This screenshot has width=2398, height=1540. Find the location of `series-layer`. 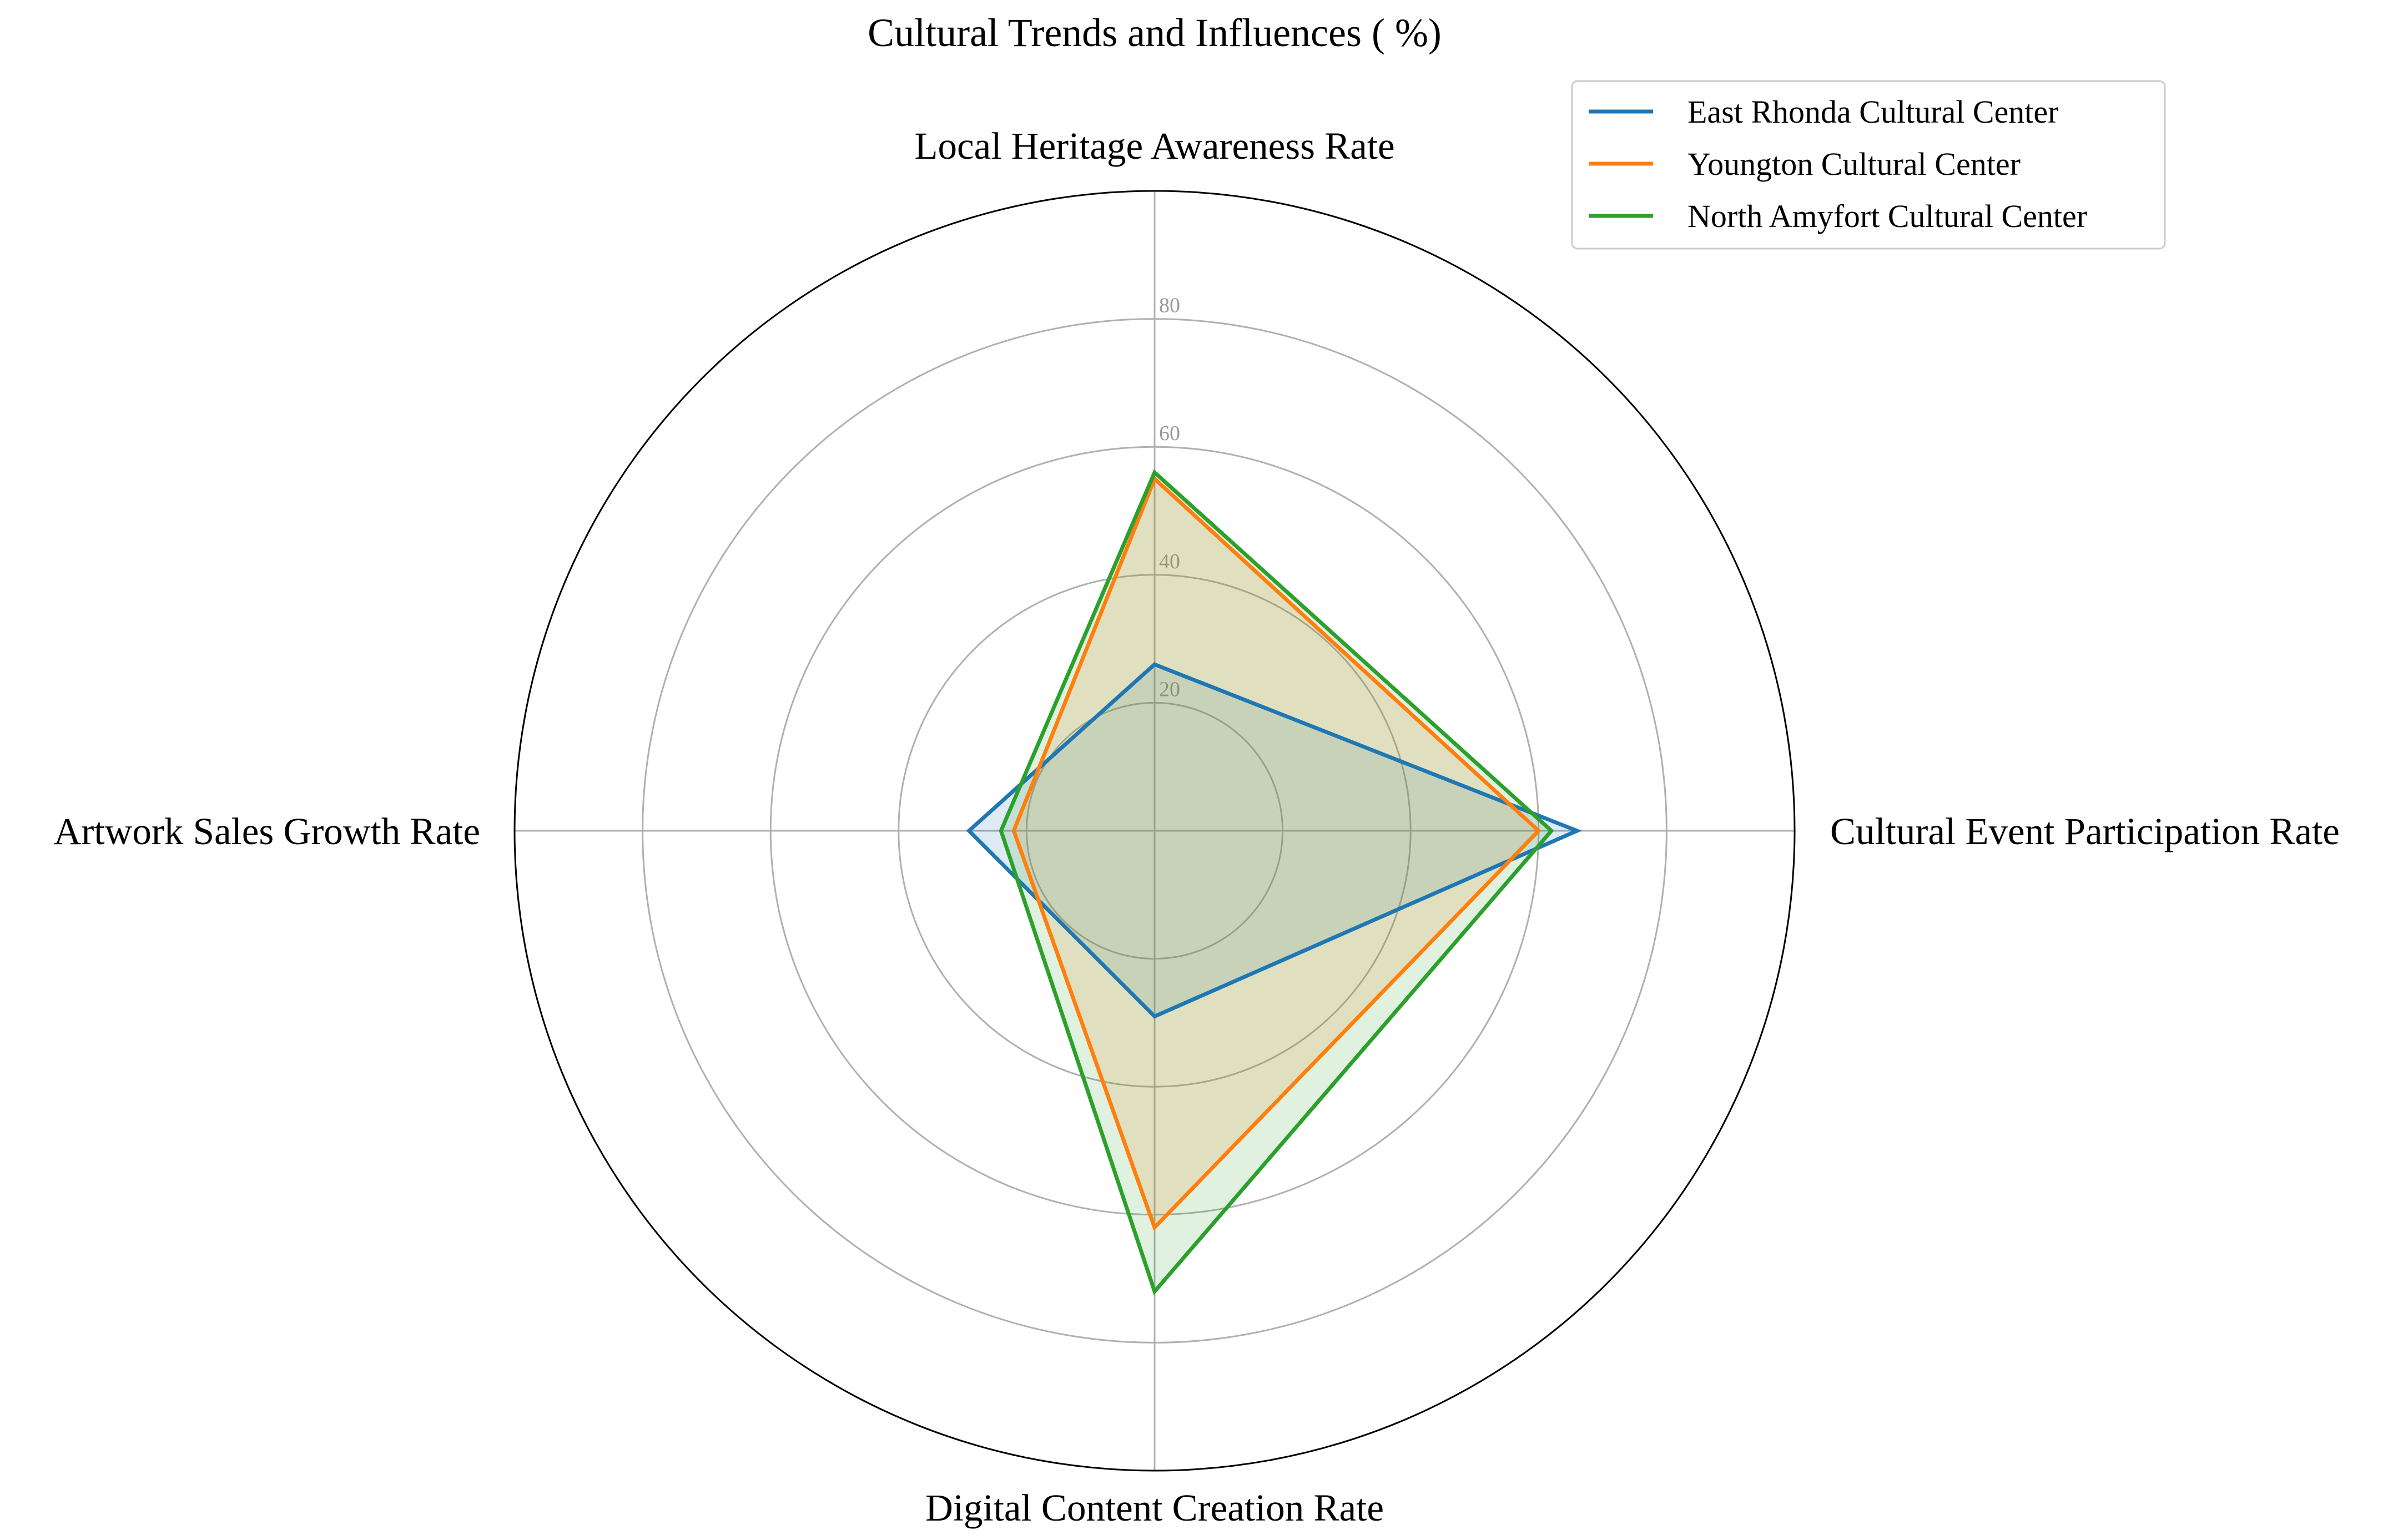

series-layer is located at coordinates (1274, 882).